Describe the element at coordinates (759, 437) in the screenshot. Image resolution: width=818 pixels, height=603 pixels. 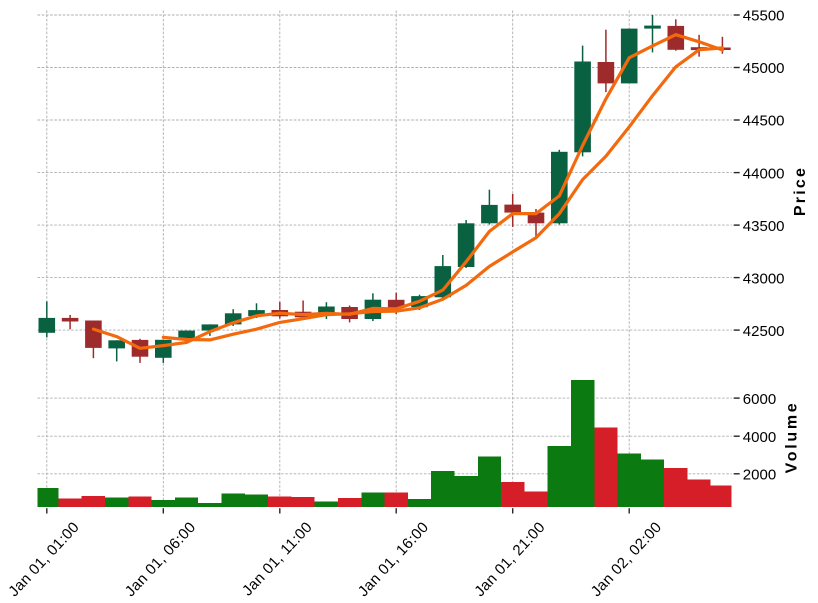
I see `svg-text: 4000` at that location.